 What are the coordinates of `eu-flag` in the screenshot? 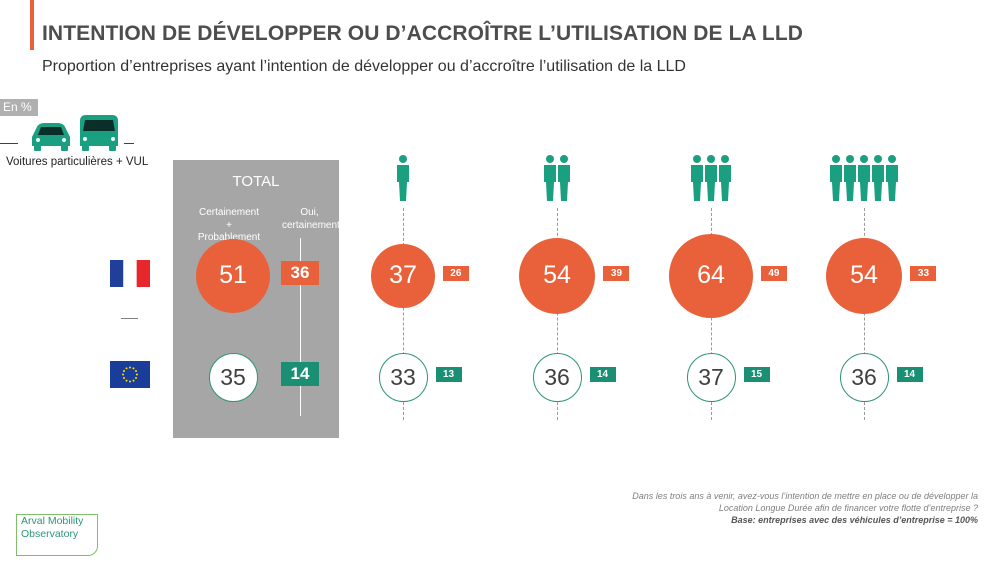 It's located at (130, 374).